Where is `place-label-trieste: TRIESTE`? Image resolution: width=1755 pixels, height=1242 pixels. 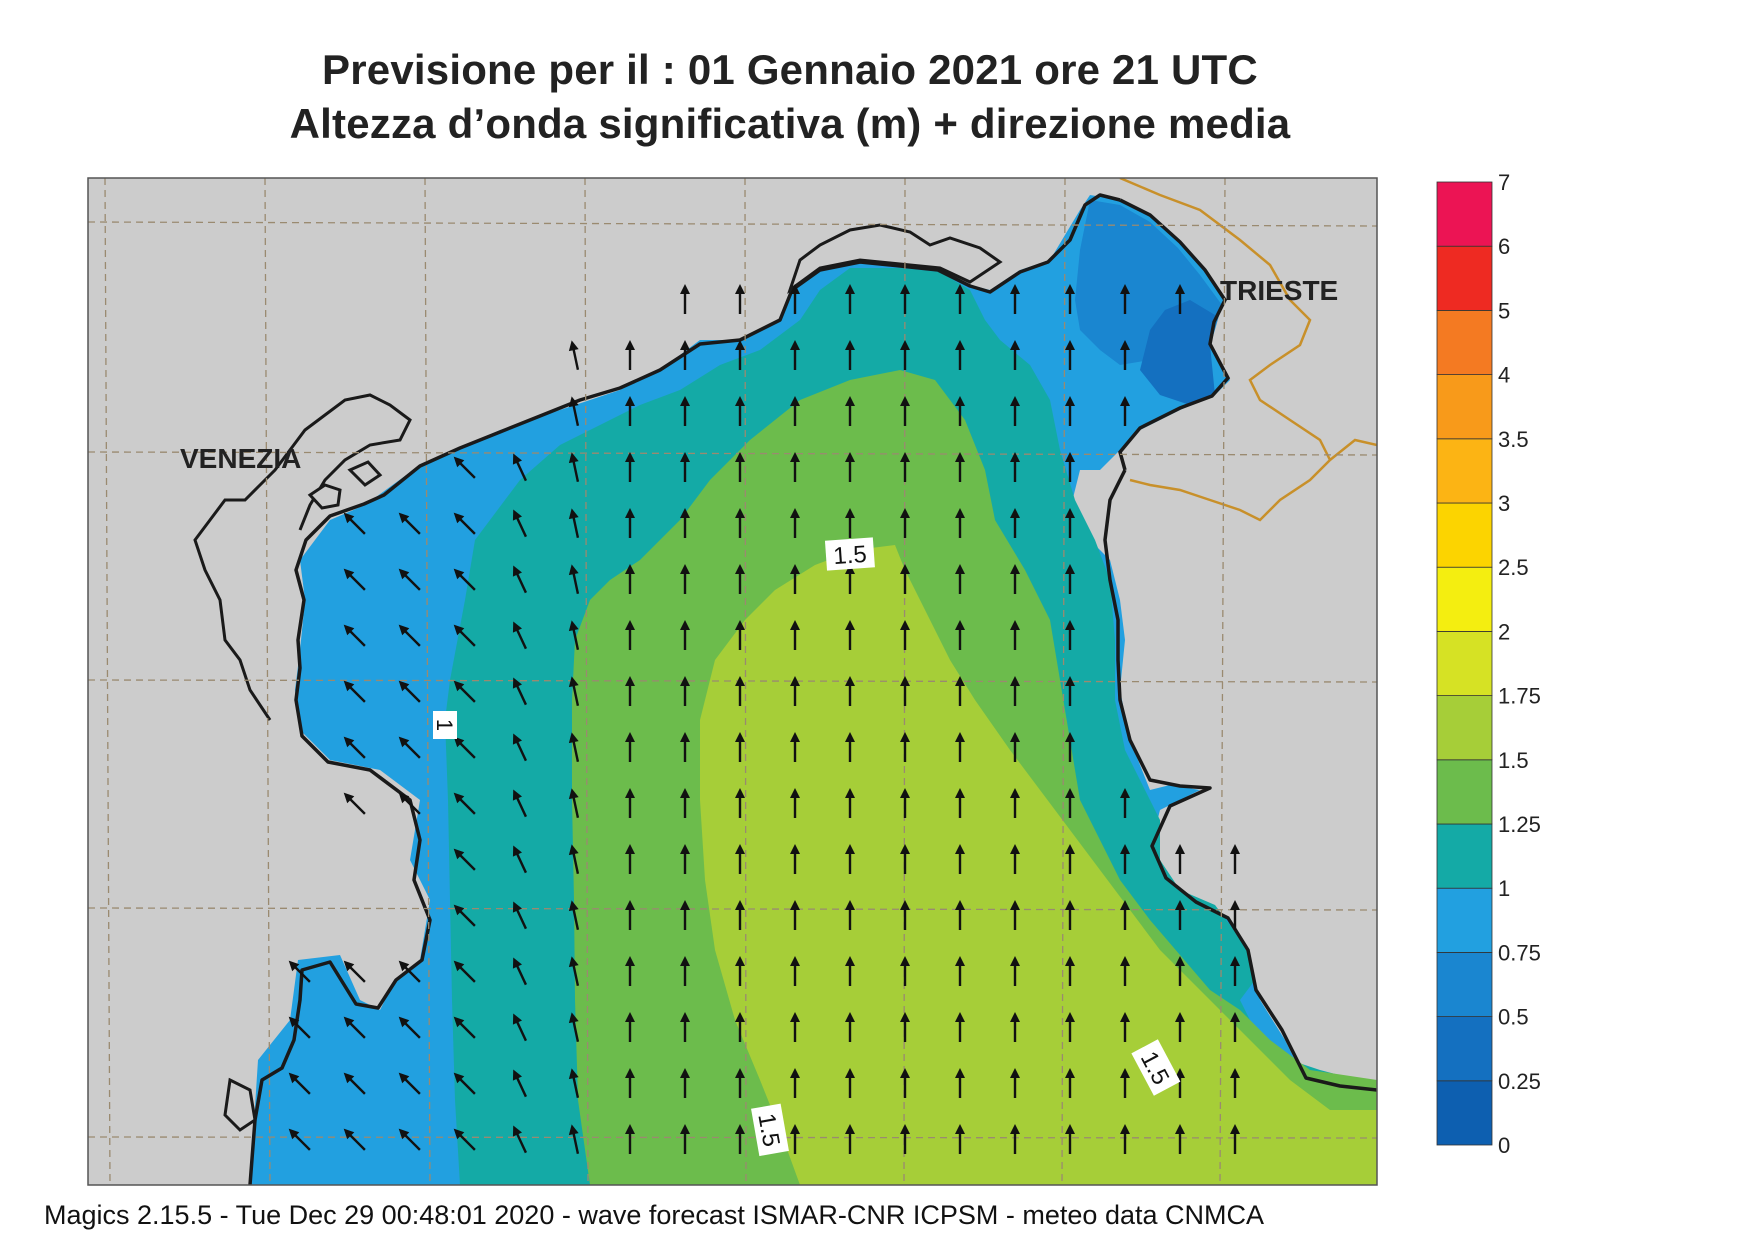 place-label-trieste: TRIESTE is located at coordinates (1279, 290).